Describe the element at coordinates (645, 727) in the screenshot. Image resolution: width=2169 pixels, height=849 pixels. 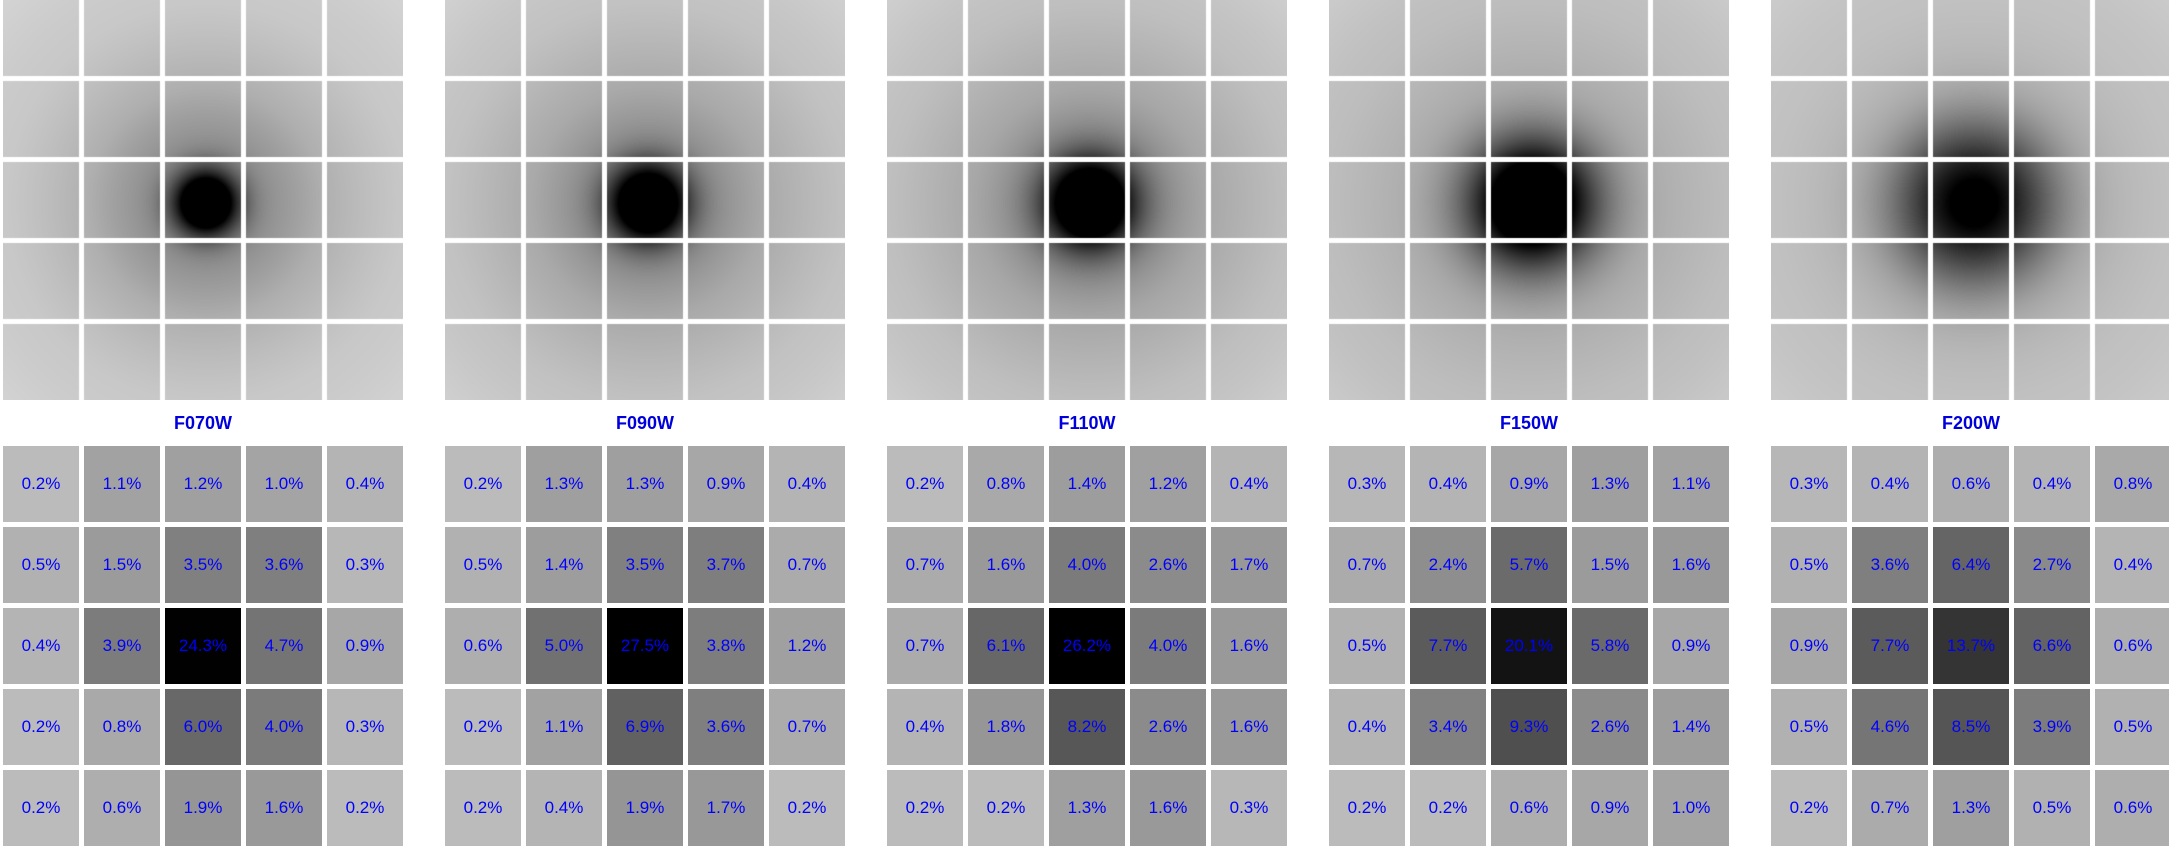
I see `grid-cell: 6.9%` at that location.